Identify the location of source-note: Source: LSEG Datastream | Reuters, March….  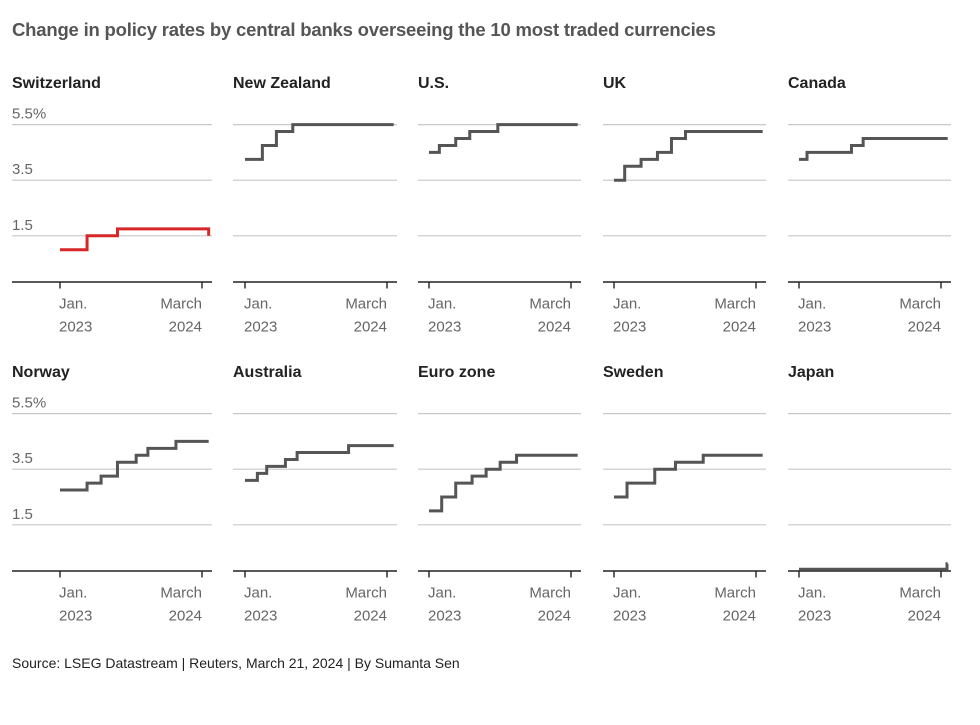
(236, 663).